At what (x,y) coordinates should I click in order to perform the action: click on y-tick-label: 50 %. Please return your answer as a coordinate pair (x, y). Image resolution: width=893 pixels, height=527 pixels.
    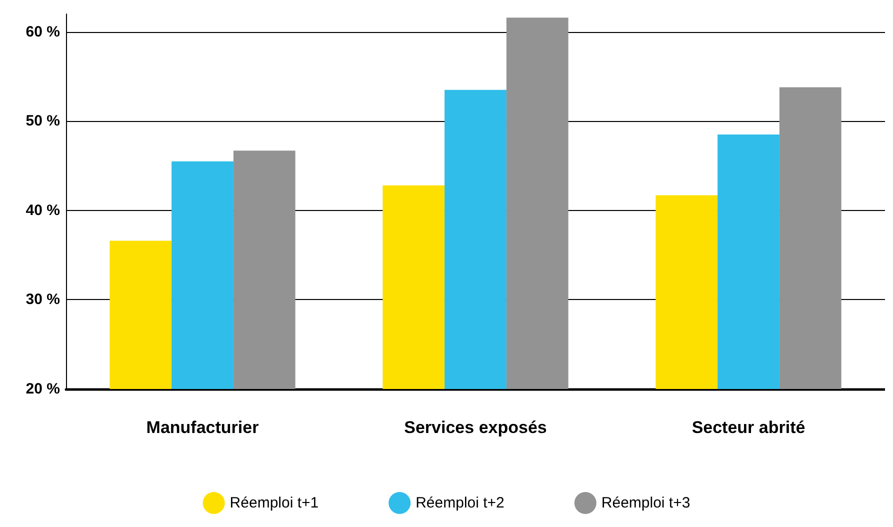
    Looking at the image, I should click on (43, 121).